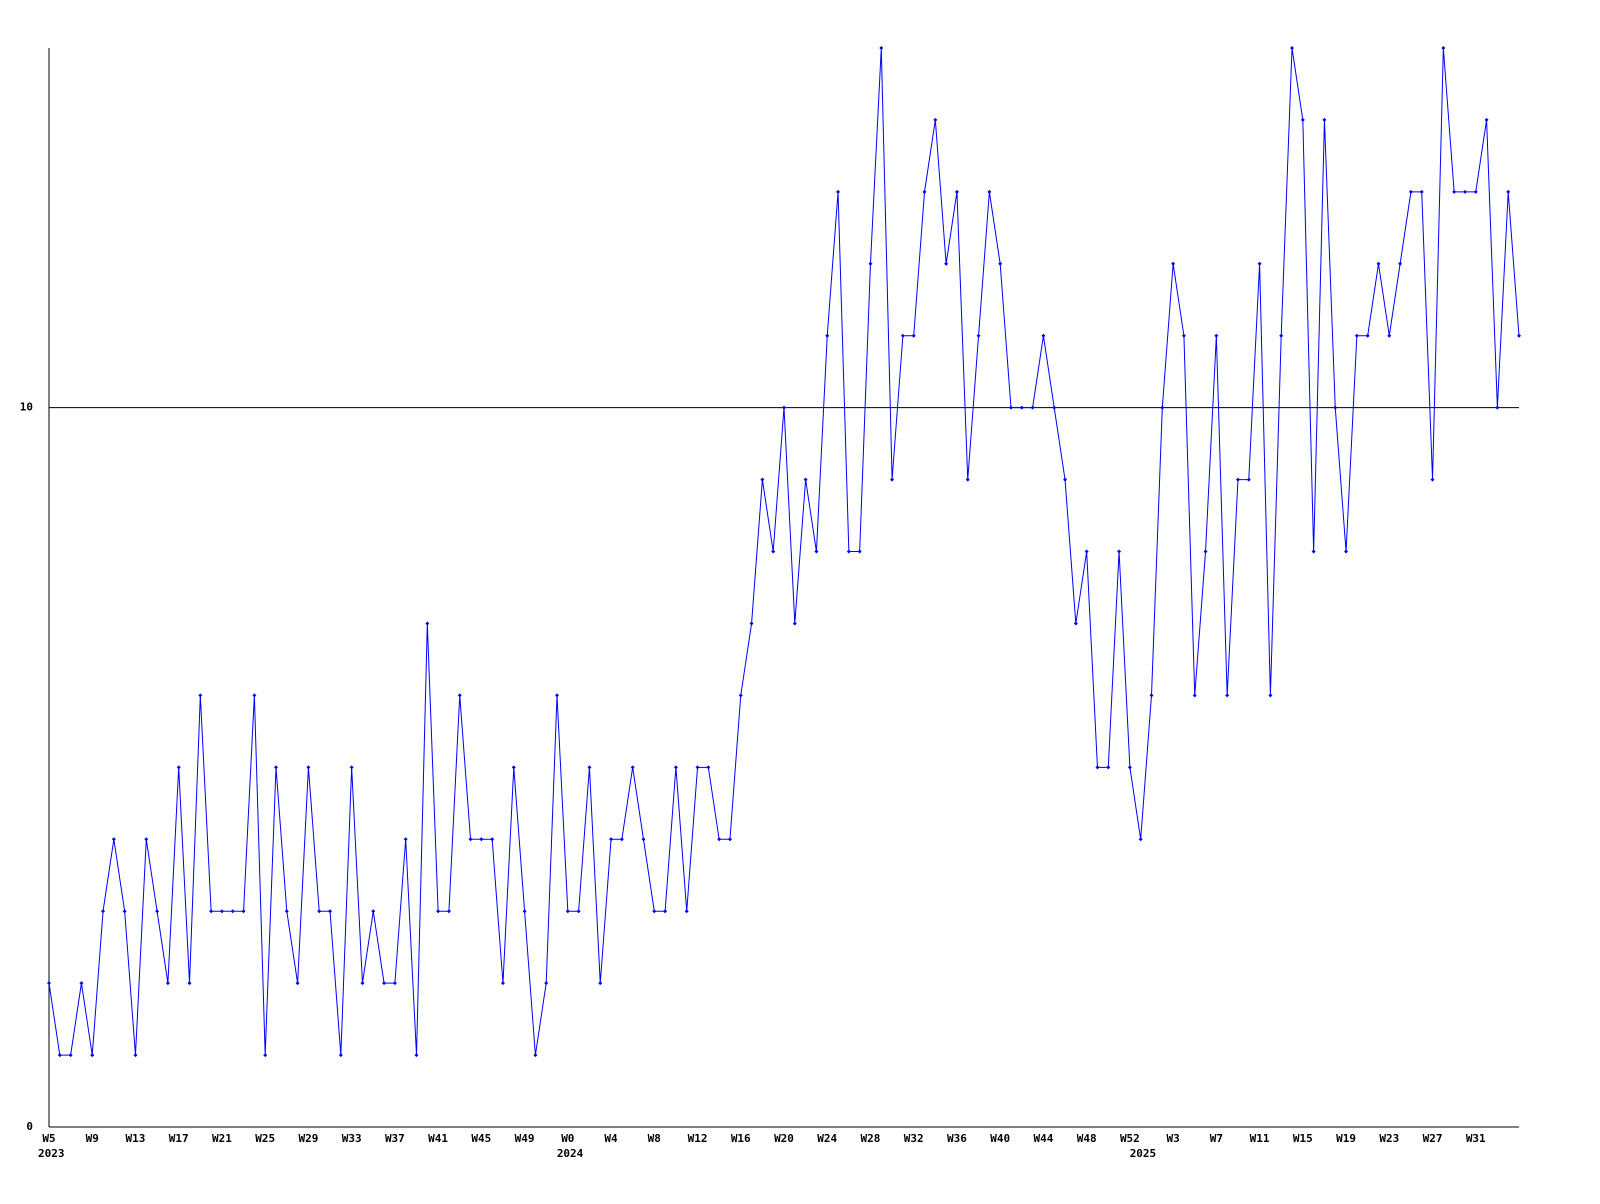  Describe the element at coordinates (567, 1138) in the screenshot. I see `x-tick-label: W0` at that location.